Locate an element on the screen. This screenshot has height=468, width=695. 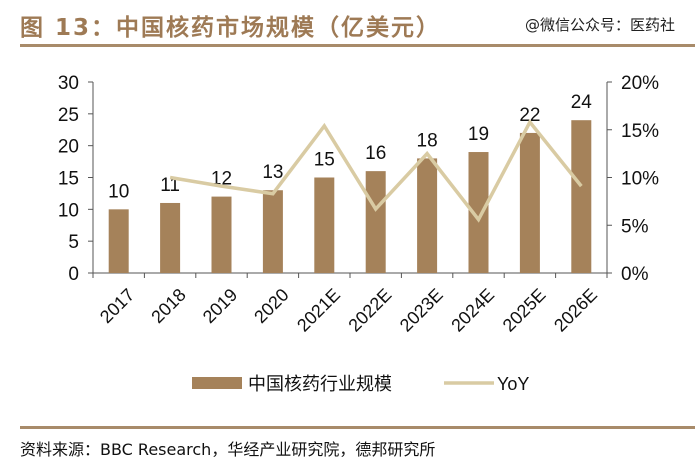
source-note: 资料来源：BBC Research，华经产业研究院，德邦研究所 is located at coordinates (228, 449).